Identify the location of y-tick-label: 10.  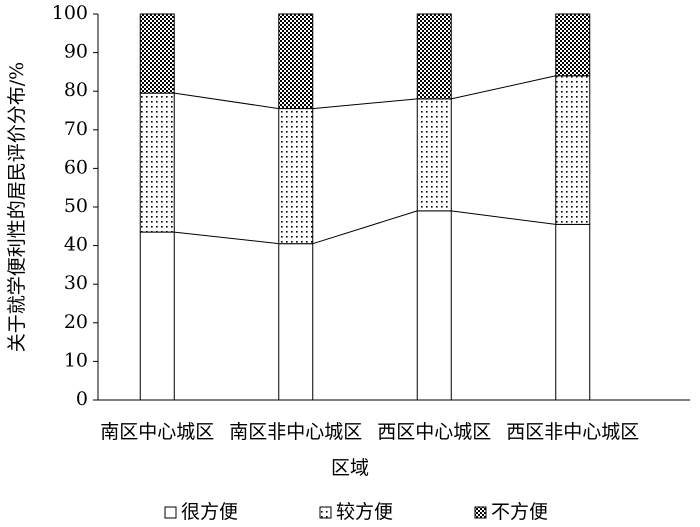
(76, 360).